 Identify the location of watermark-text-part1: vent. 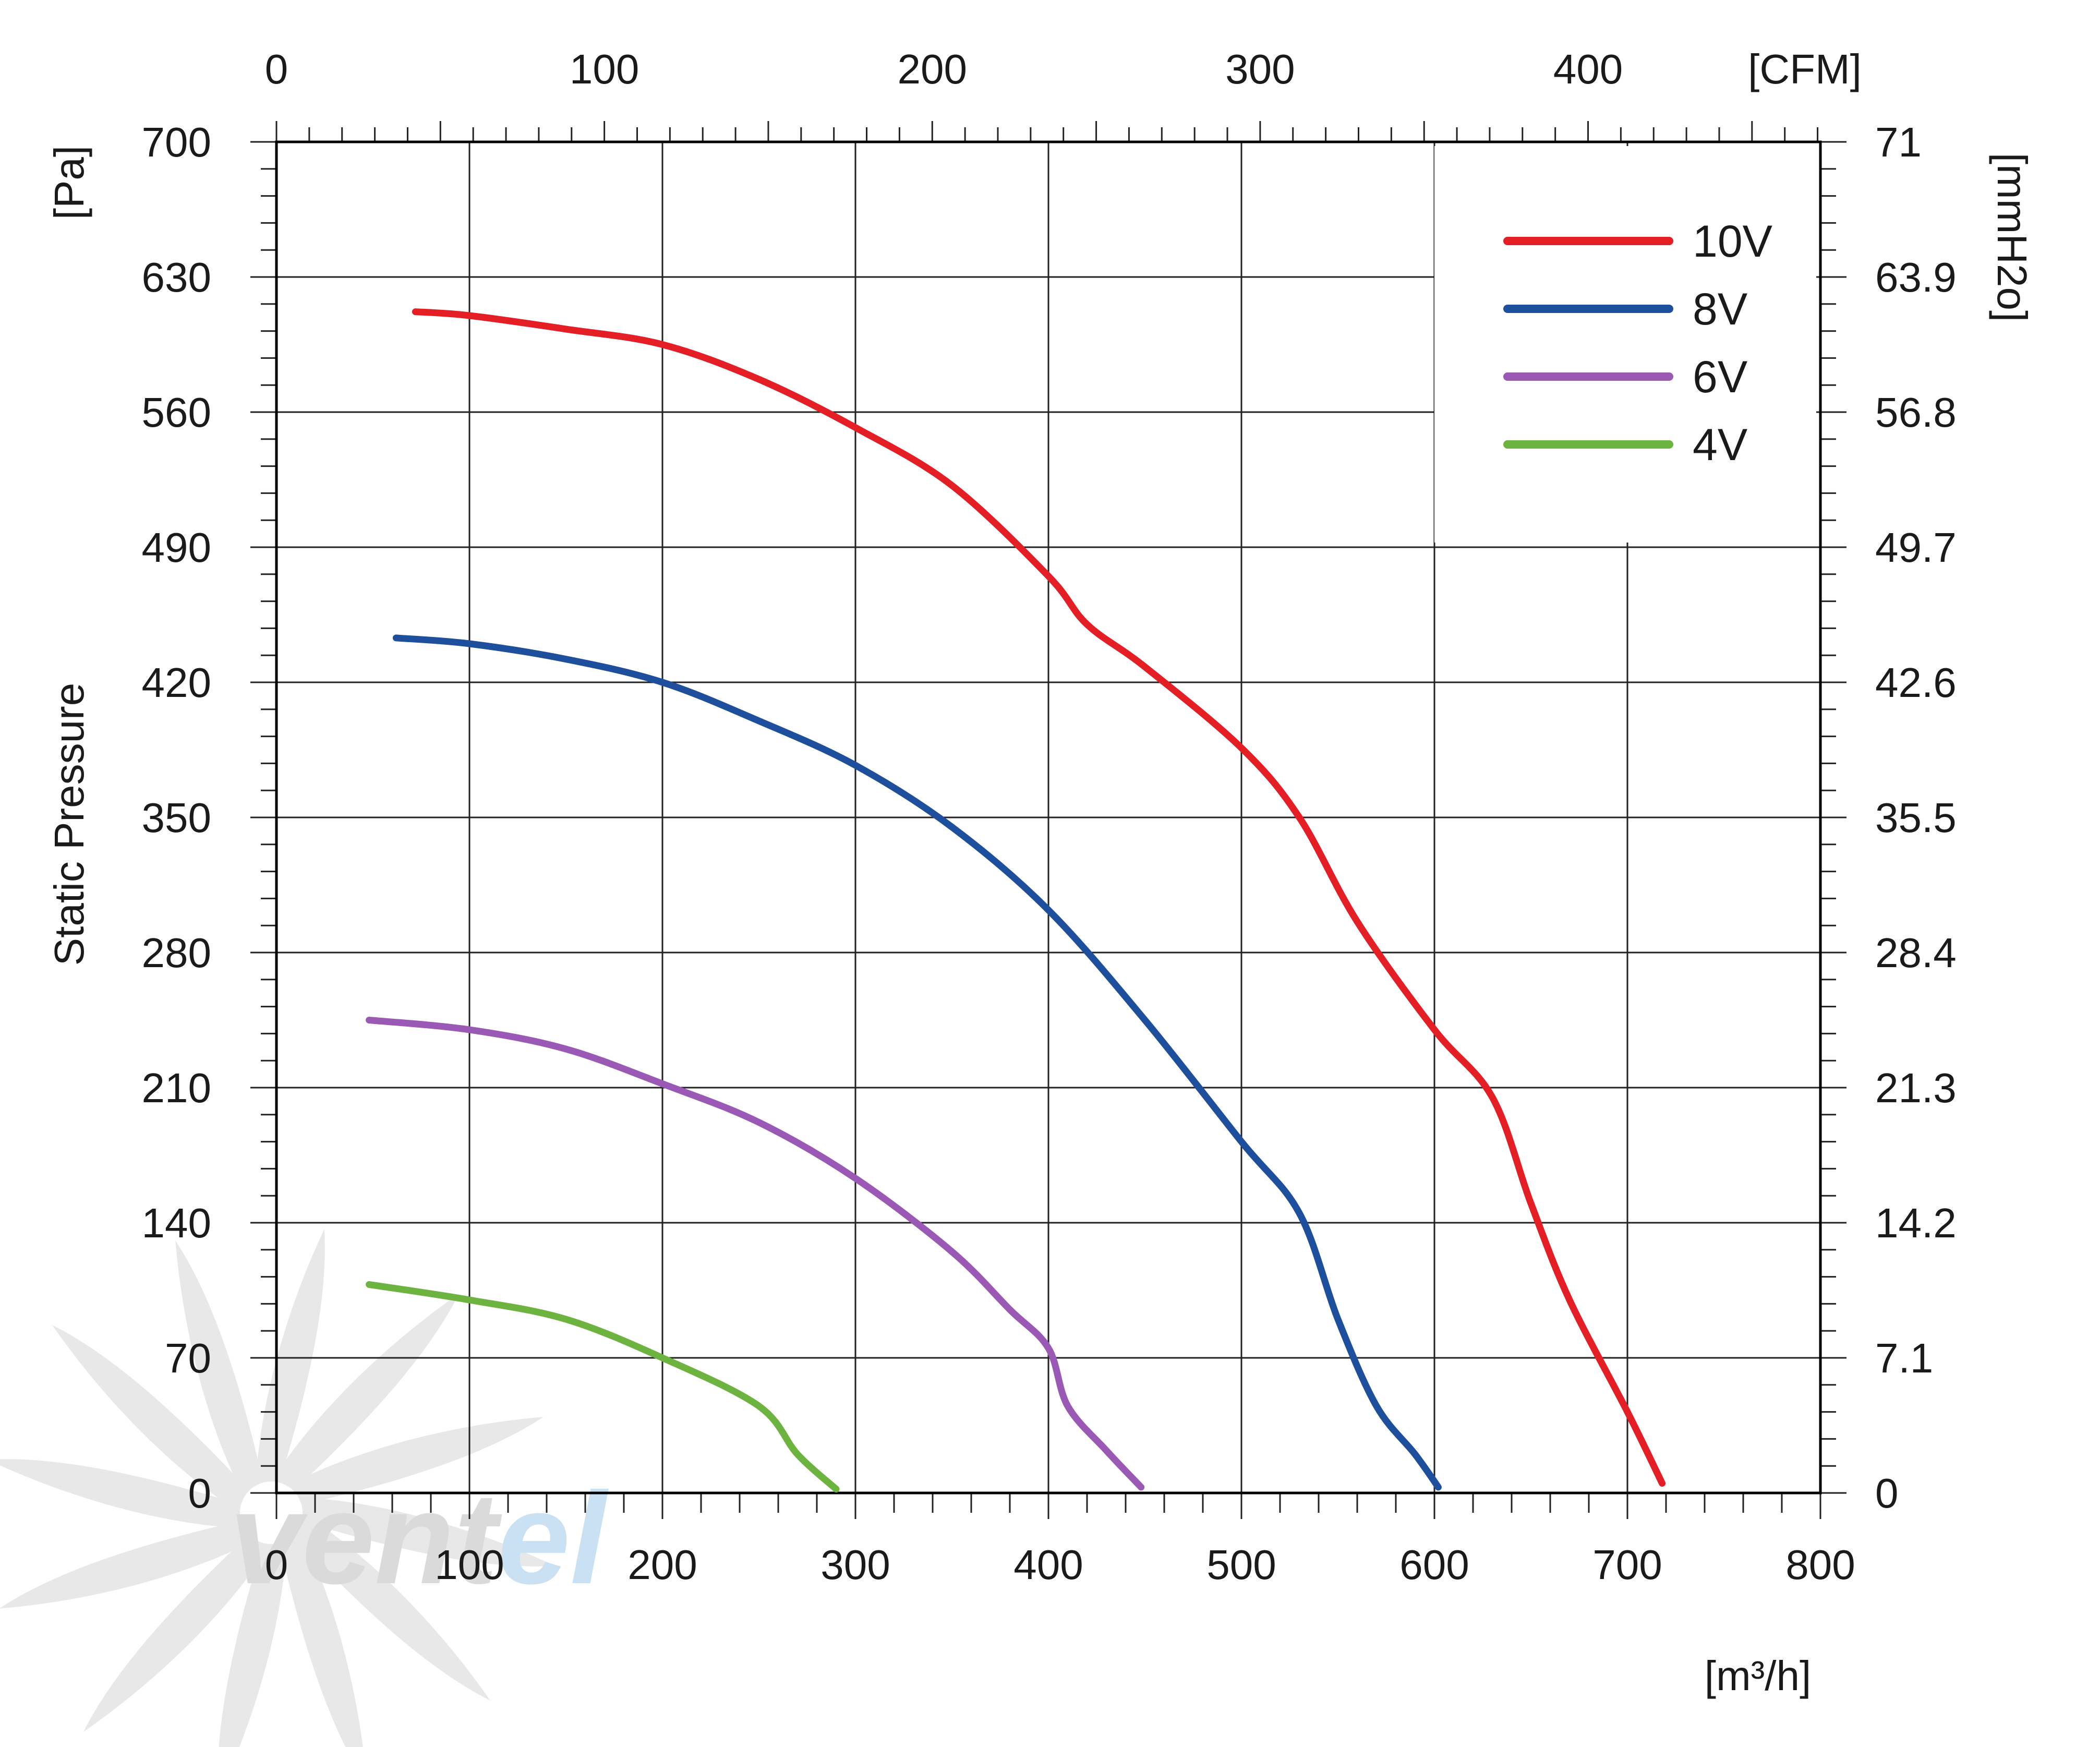
(366, 1538).